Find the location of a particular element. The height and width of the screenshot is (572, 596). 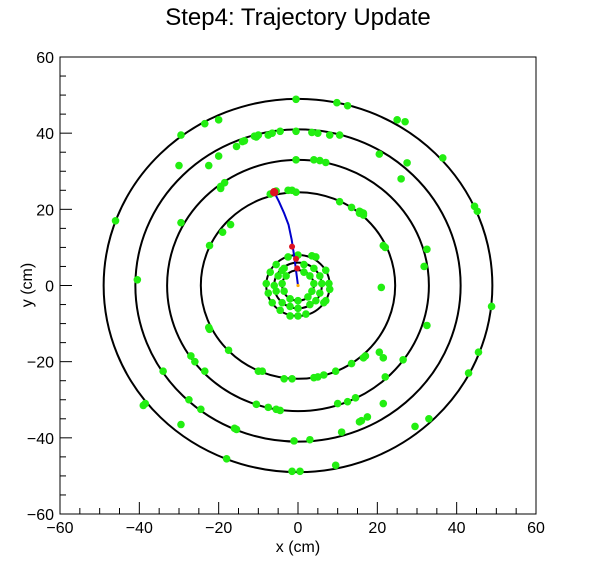

chart-title: Step4: Trajectory Update is located at coordinates (298, 17).